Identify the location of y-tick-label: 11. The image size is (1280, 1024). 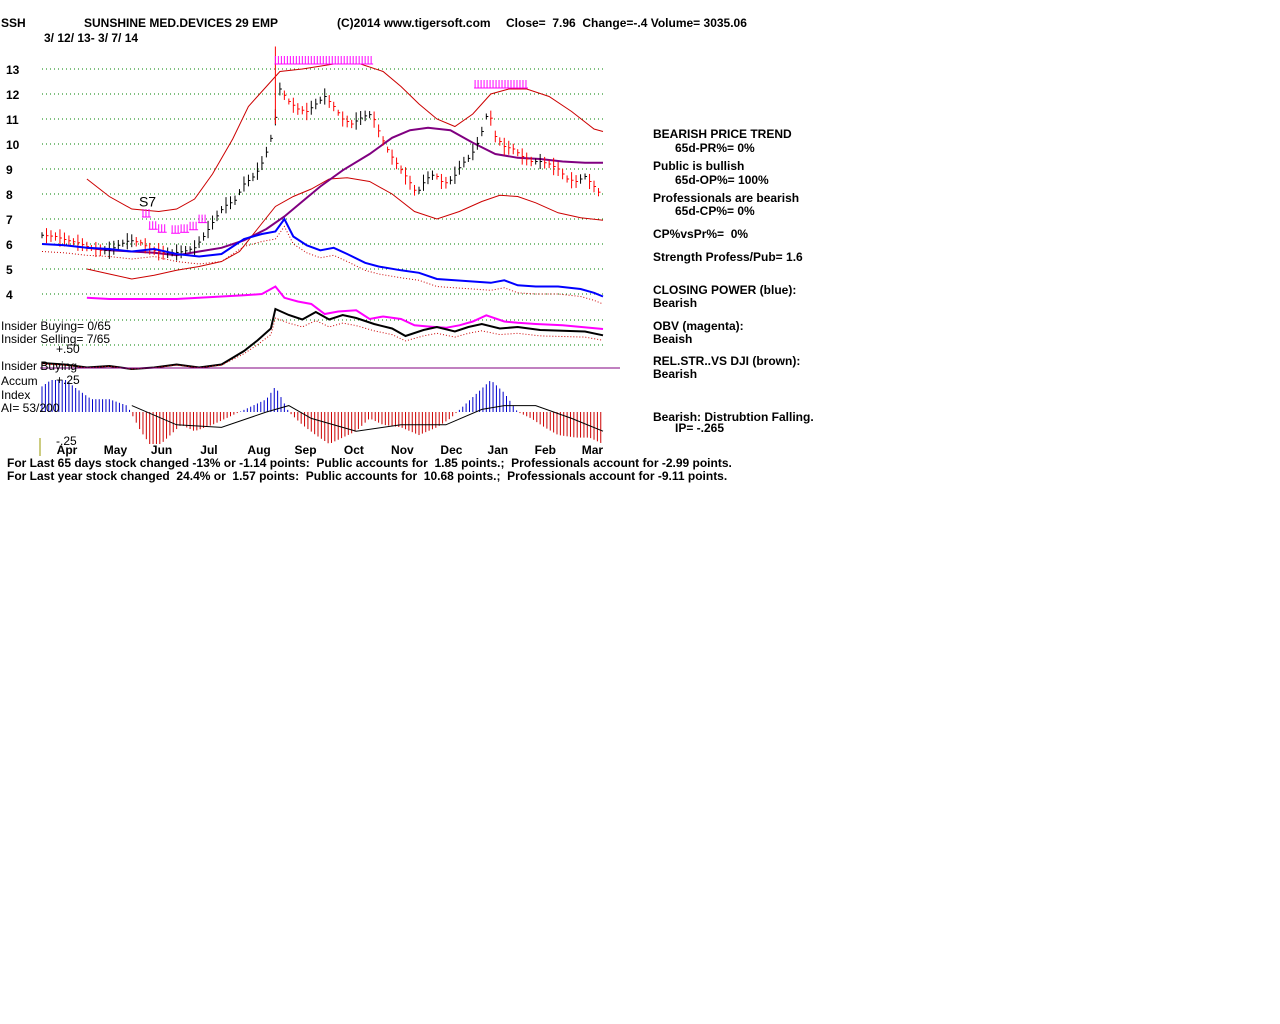
(12, 120).